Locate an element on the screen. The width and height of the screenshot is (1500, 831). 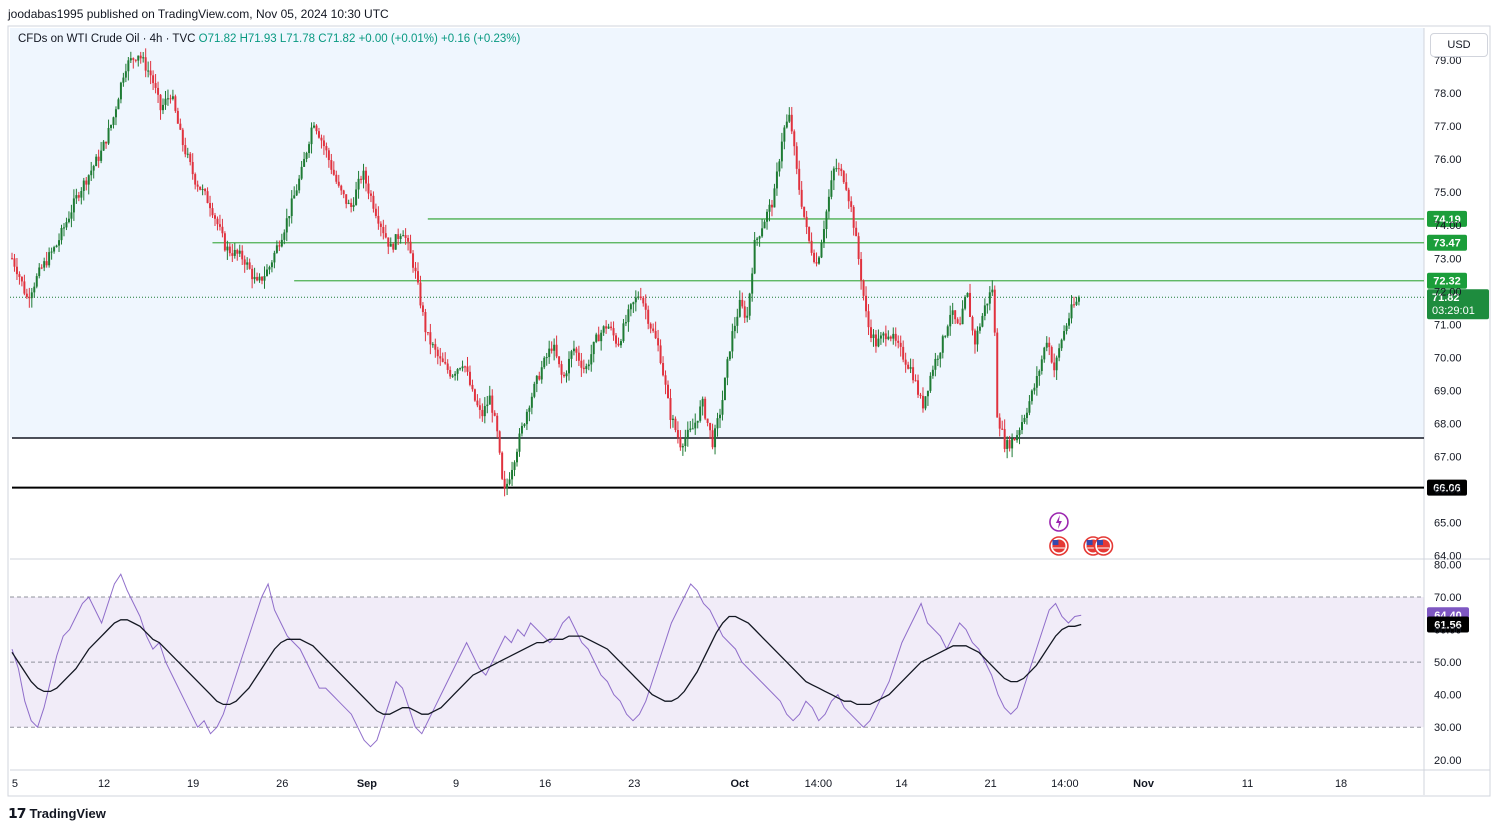
rsi-tick-2: 60.00 is located at coordinates (1448, 631).